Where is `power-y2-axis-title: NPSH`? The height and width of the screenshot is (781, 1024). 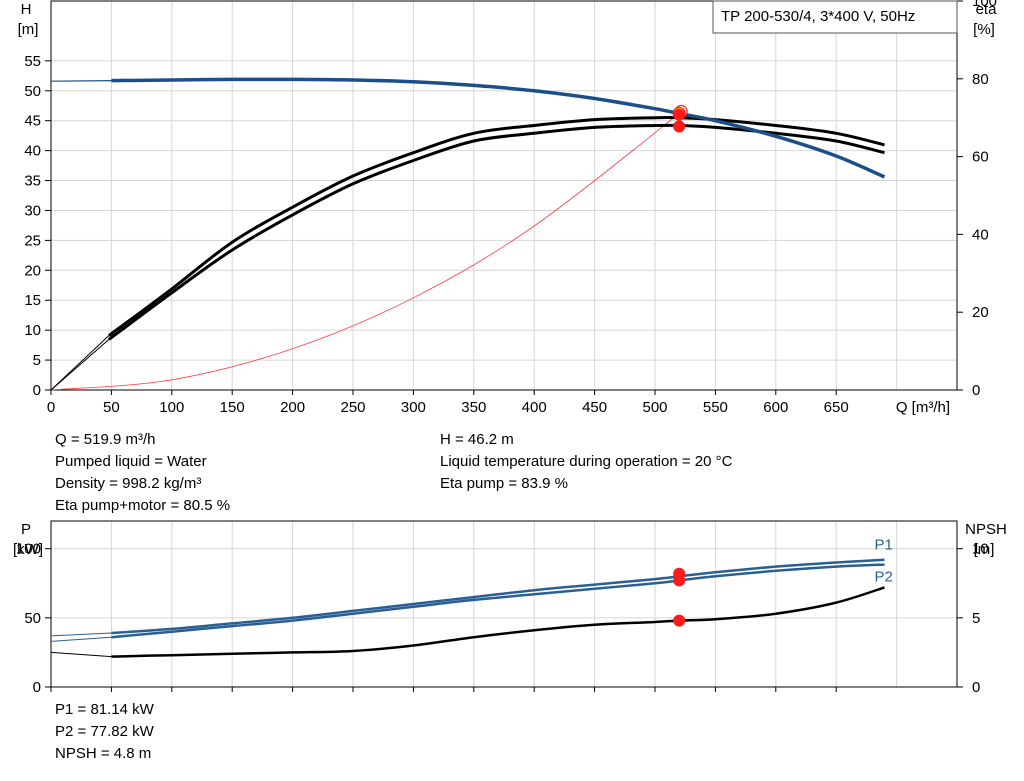
power-y2-axis-title: NPSH is located at coordinates (986, 529).